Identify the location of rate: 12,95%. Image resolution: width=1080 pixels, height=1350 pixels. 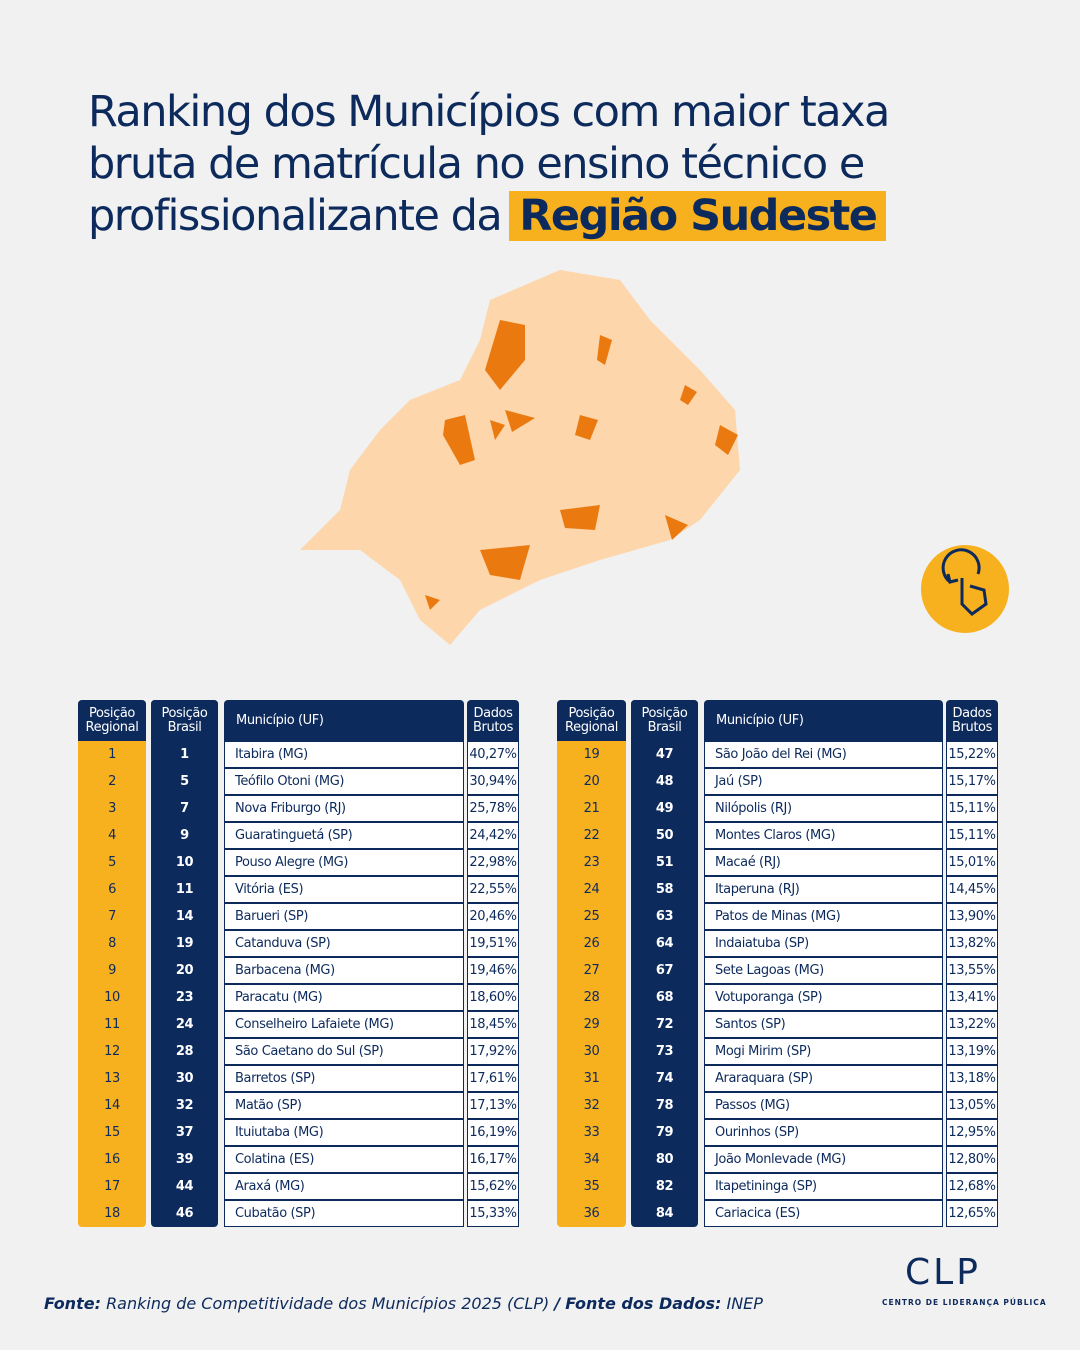
(972, 1132).